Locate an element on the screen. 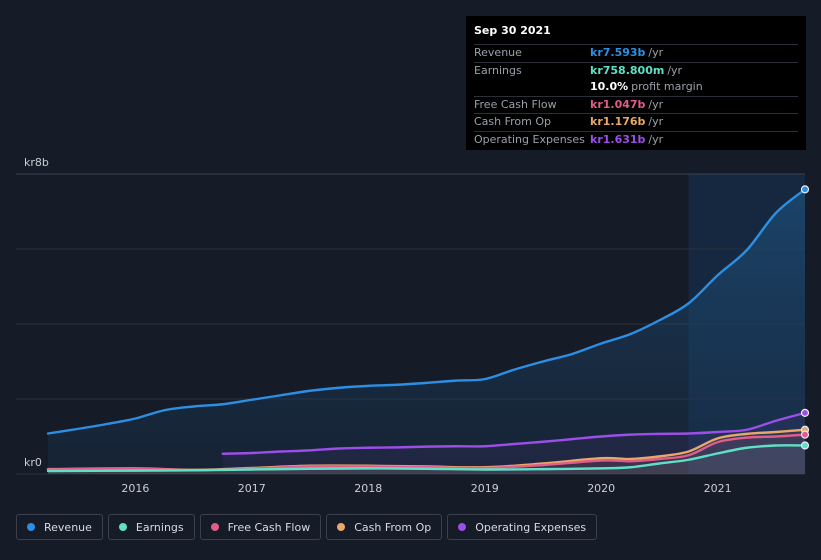  legend-label: Cash From Op is located at coordinates (393, 527).